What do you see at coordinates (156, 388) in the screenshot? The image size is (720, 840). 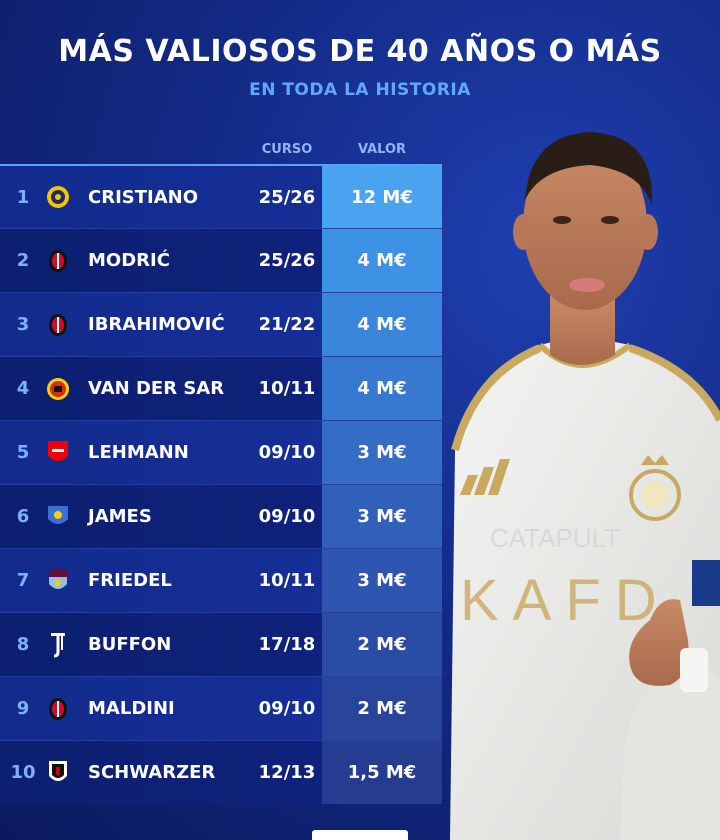 I see `player-name: VAN DER SAR` at bounding box center [156, 388].